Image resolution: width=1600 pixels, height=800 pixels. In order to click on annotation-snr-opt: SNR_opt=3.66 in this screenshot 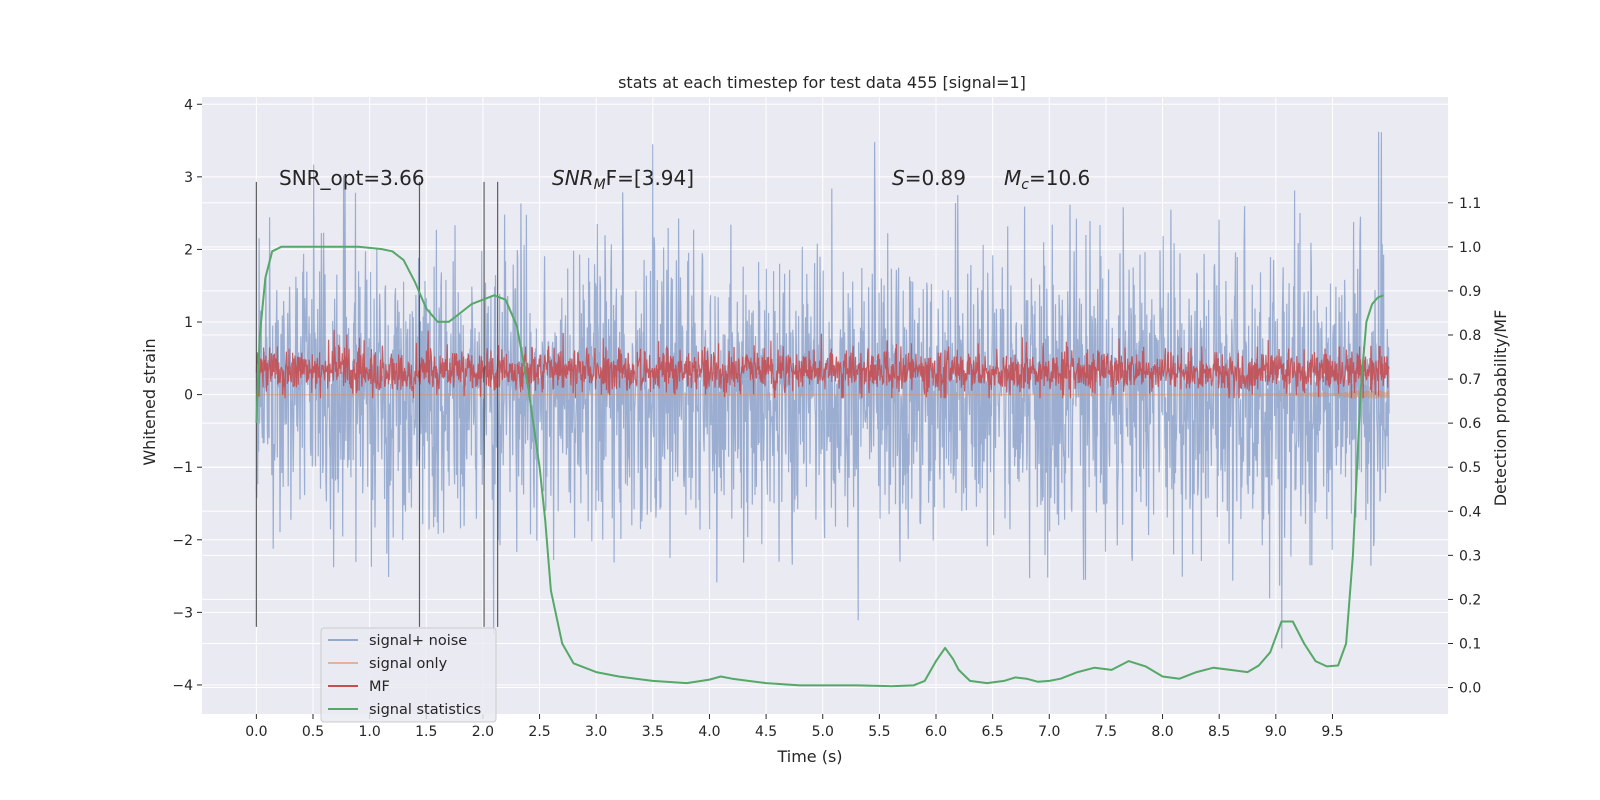, I will do `click(352, 178)`.